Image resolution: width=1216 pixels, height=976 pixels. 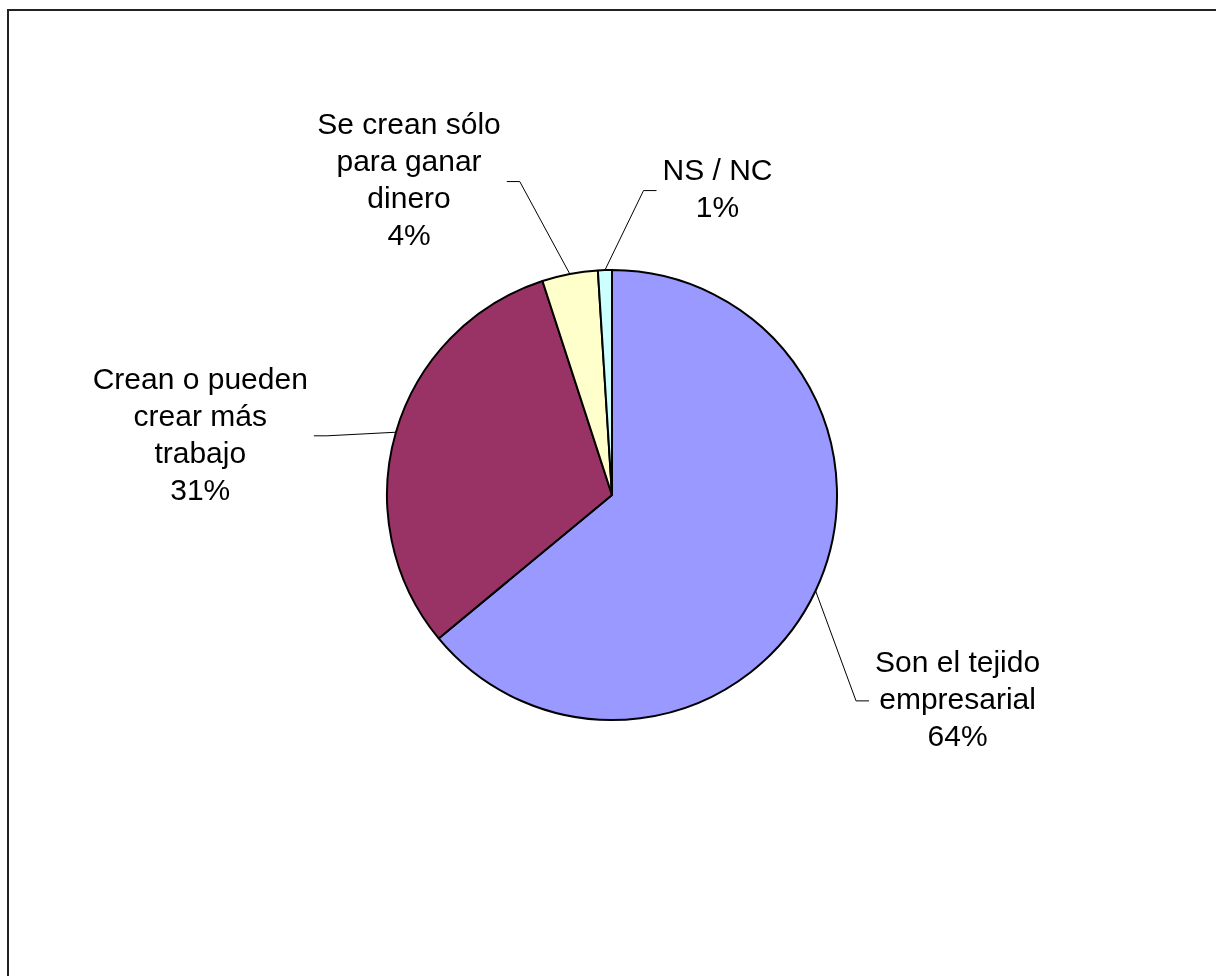 What do you see at coordinates (717, 207) in the screenshot?
I see `data-label: 1%` at bounding box center [717, 207].